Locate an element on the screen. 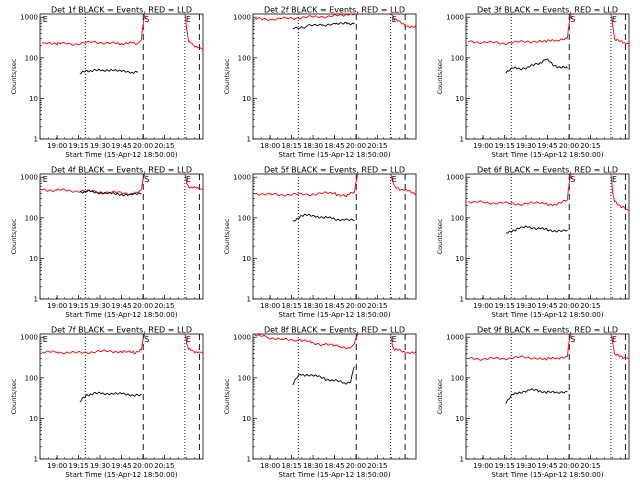 The height and width of the screenshot is (480, 640). panel-title: Det 7f BLACK = Events, RED = LLD is located at coordinates (121, 330).